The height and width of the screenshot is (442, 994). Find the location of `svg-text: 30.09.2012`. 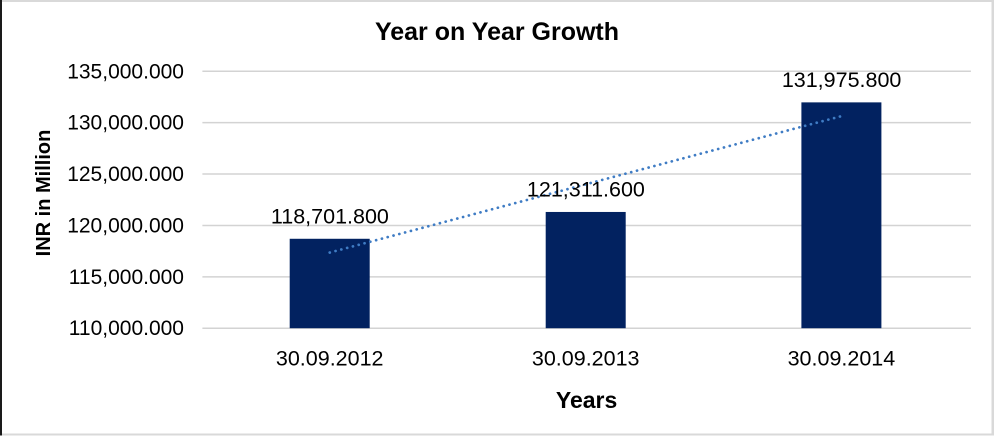

svg-text: 30.09.2012 is located at coordinates (330, 359).